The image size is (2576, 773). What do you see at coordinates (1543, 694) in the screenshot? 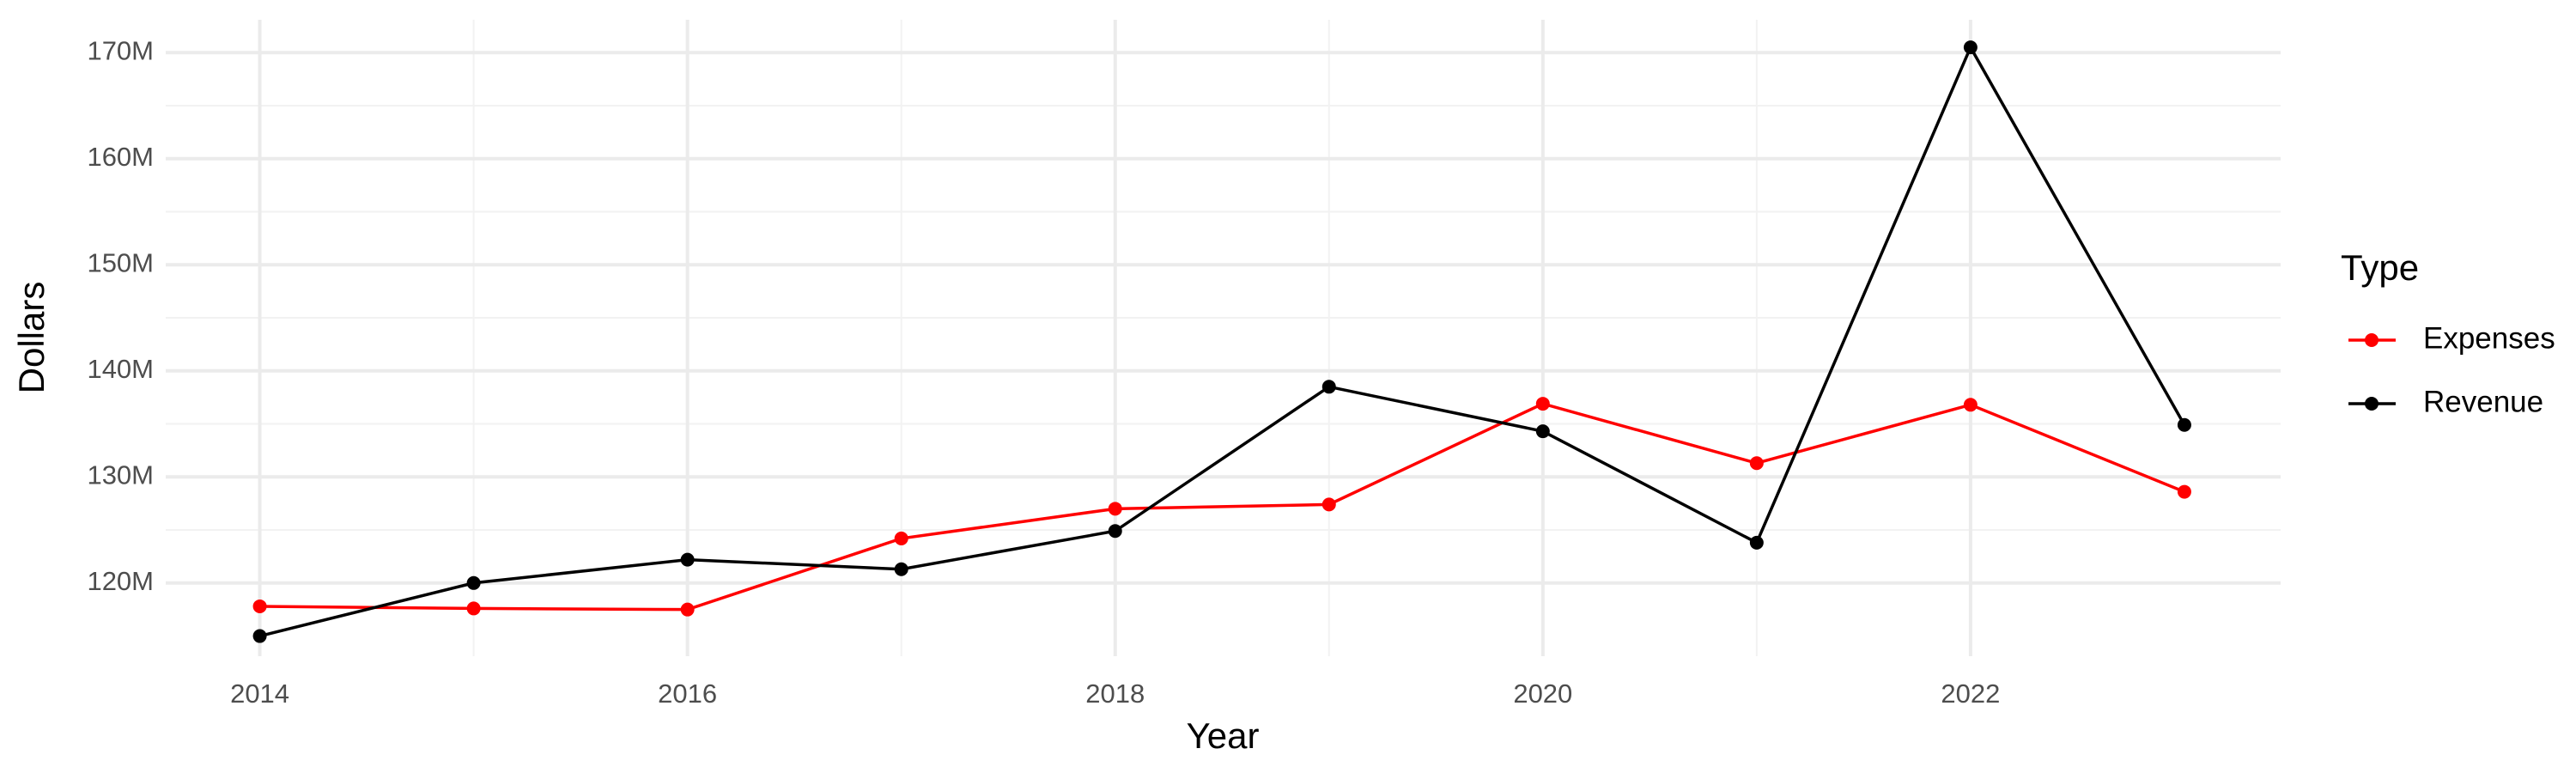
I see `x-tick-label: 2020` at bounding box center [1543, 694].